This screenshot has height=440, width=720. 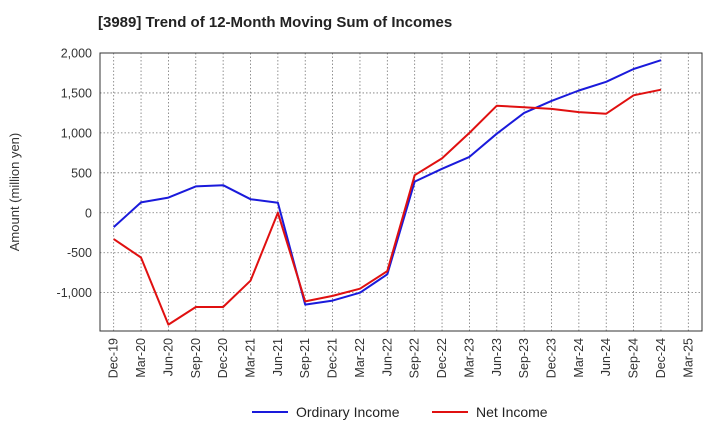 I want to click on x-tick-label: Jun-23, so click(x=497, y=357).